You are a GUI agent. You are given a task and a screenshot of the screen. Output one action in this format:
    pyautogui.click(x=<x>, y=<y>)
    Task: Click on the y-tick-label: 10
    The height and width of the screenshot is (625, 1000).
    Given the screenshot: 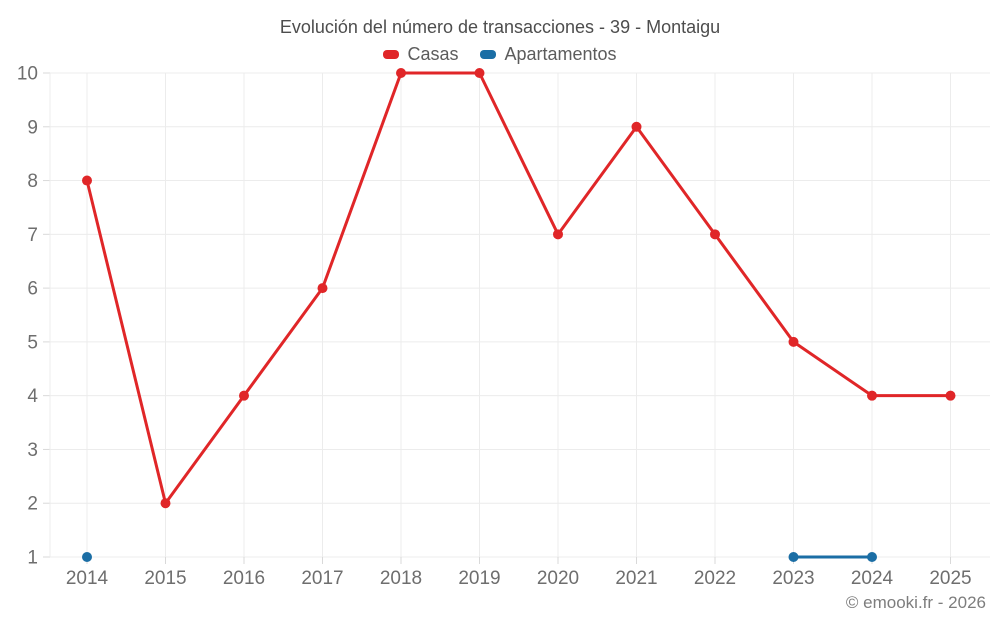 What is the action you would take?
    pyautogui.click(x=27, y=74)
    